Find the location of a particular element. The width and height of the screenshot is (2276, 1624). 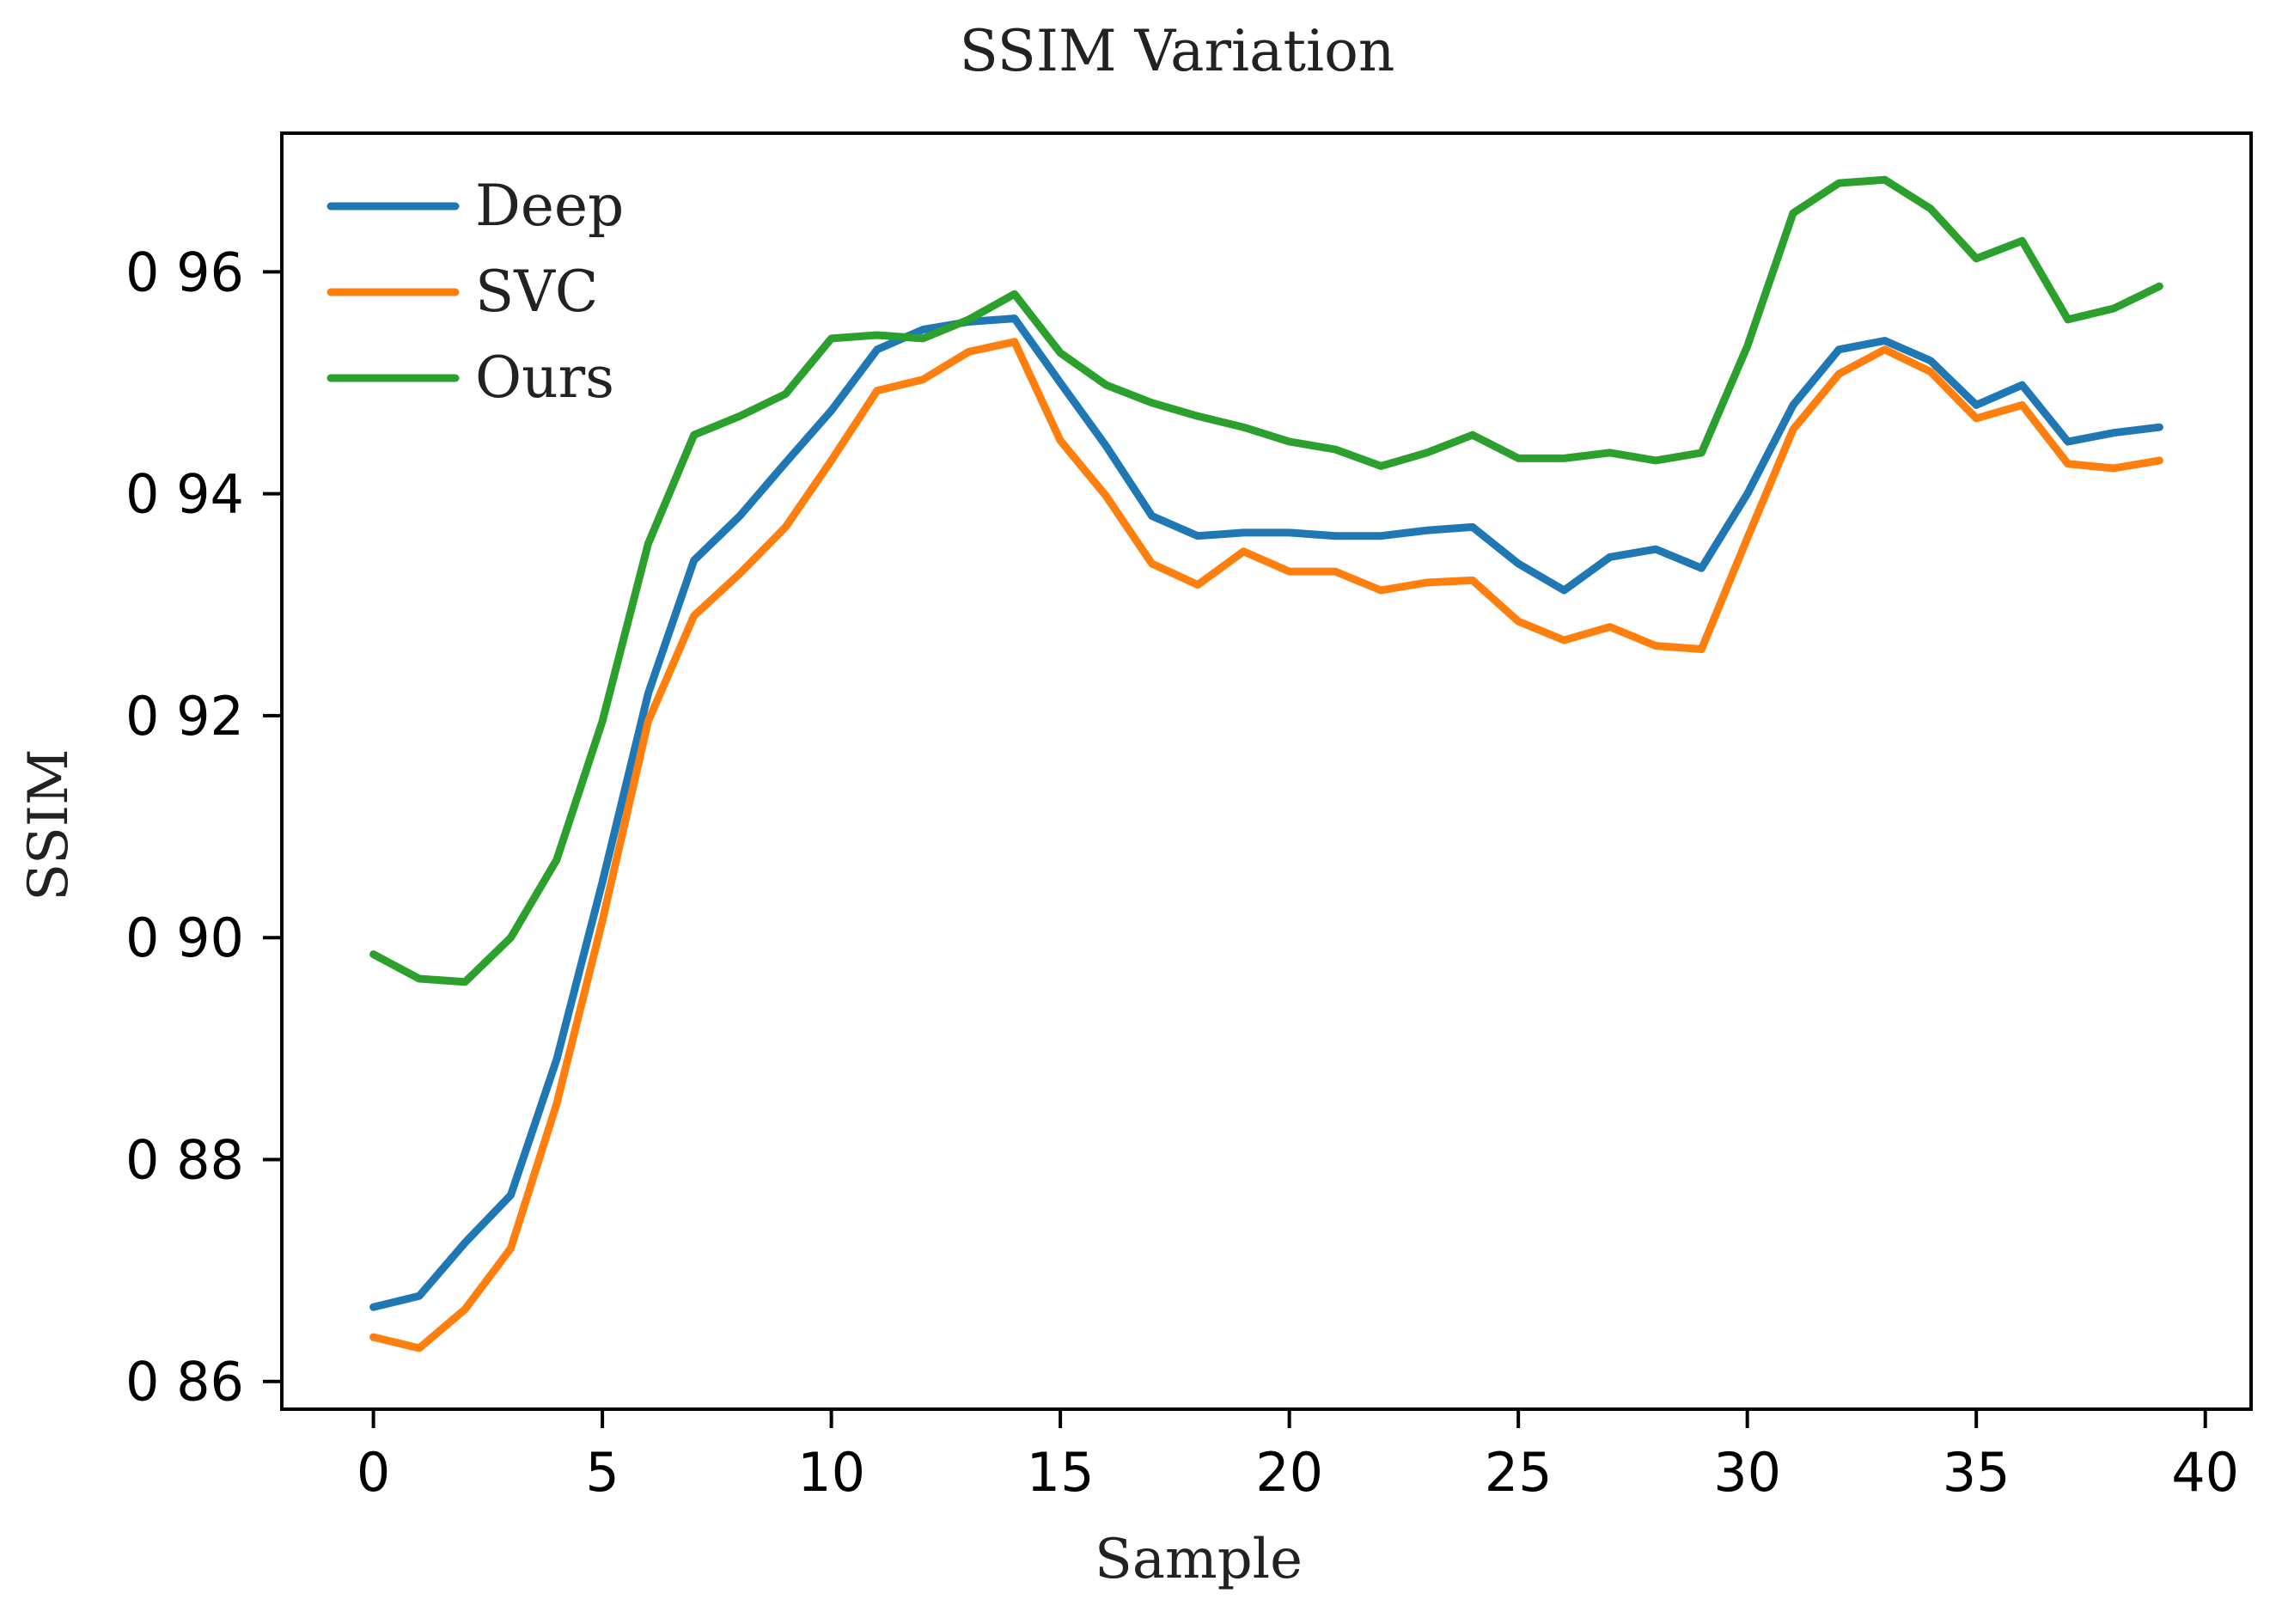

x-tick-label: 20 is located at coordinates (1289, 1472).